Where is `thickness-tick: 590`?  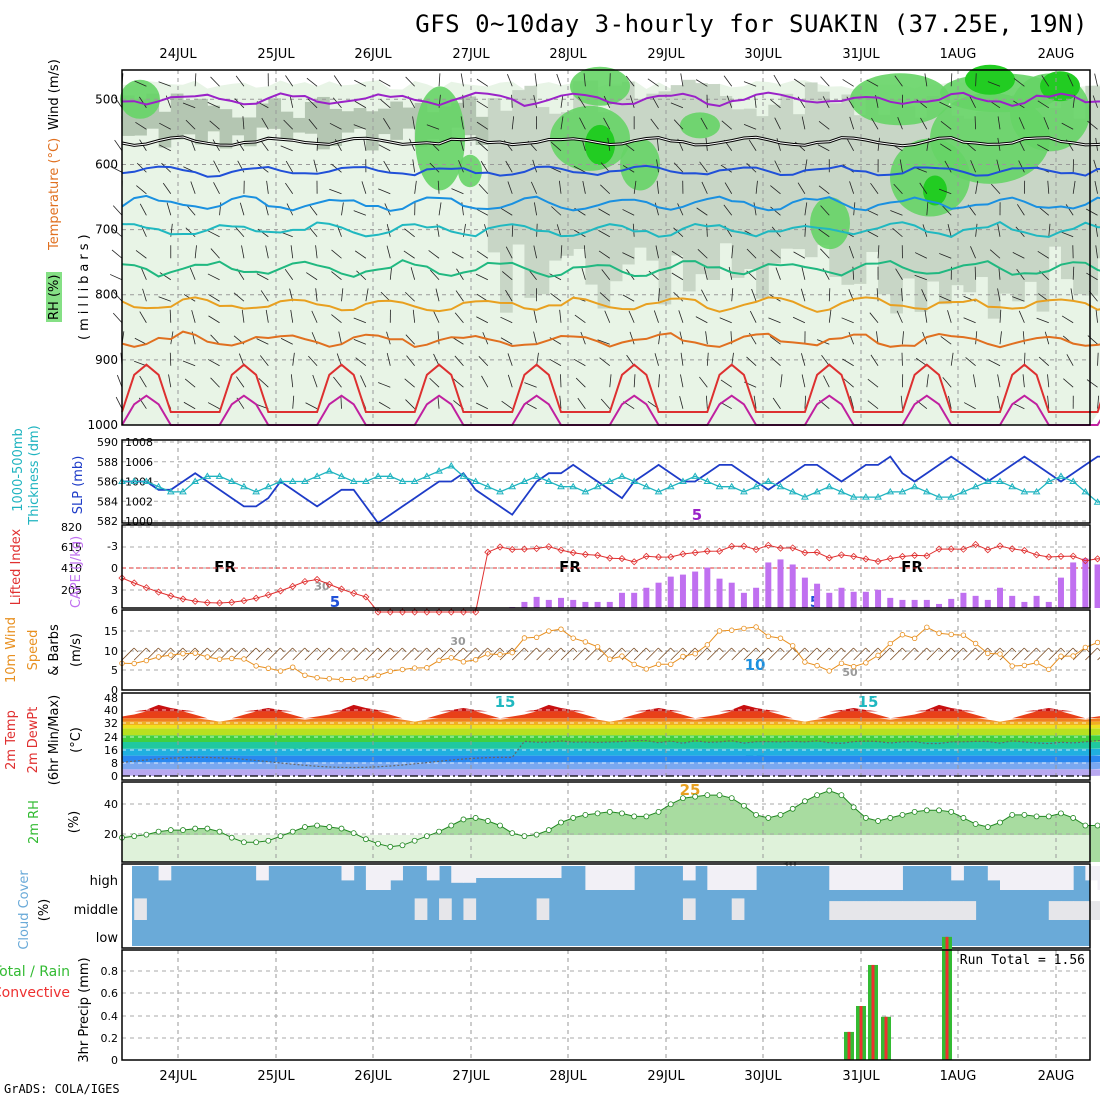
thickness-tick: 590 is located at coordinates (107, 442).